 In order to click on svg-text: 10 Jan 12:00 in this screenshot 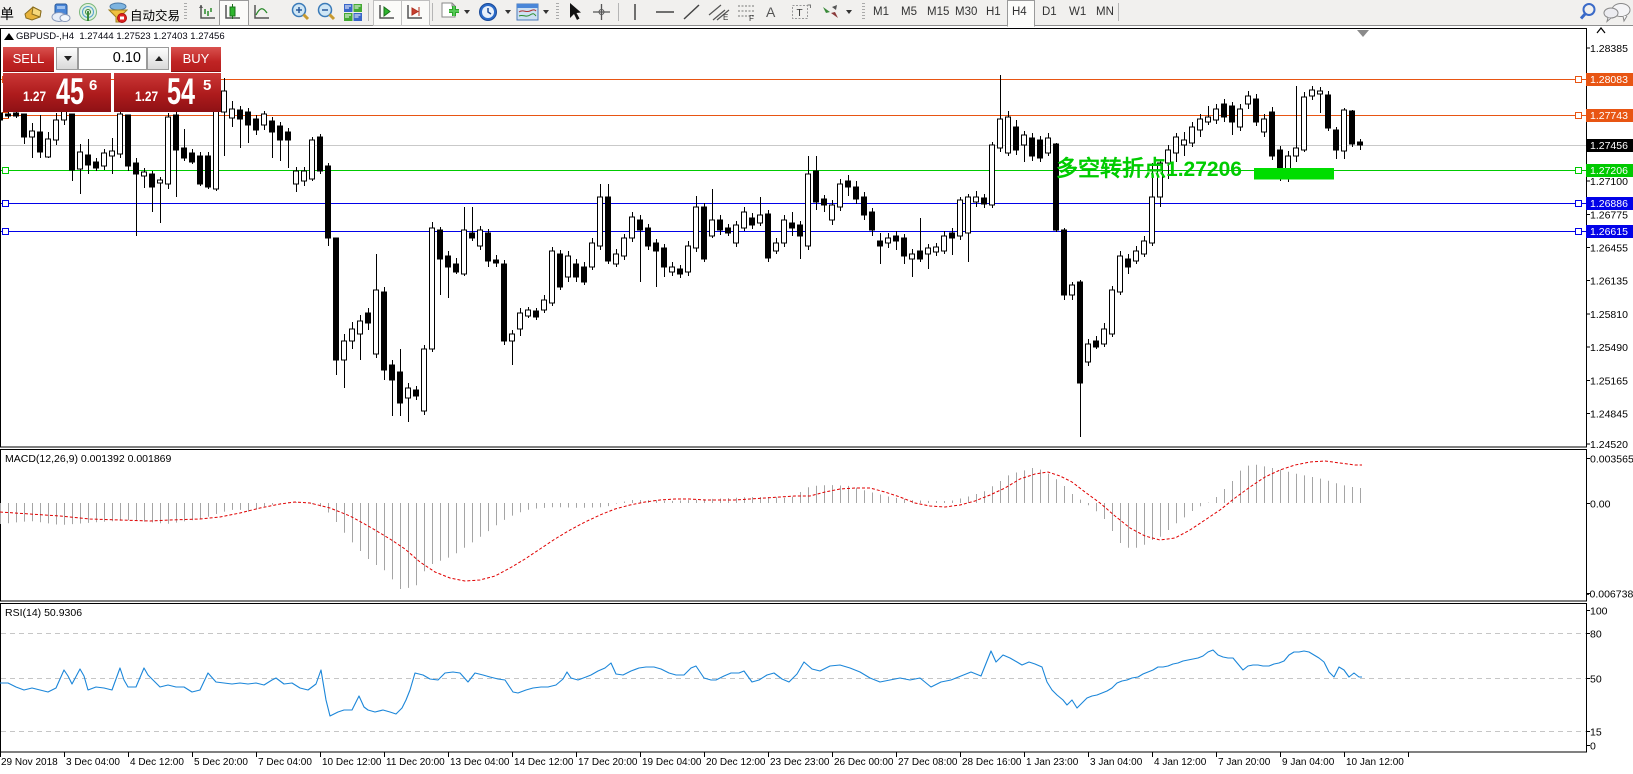, I will do `click(1375, 762)`.